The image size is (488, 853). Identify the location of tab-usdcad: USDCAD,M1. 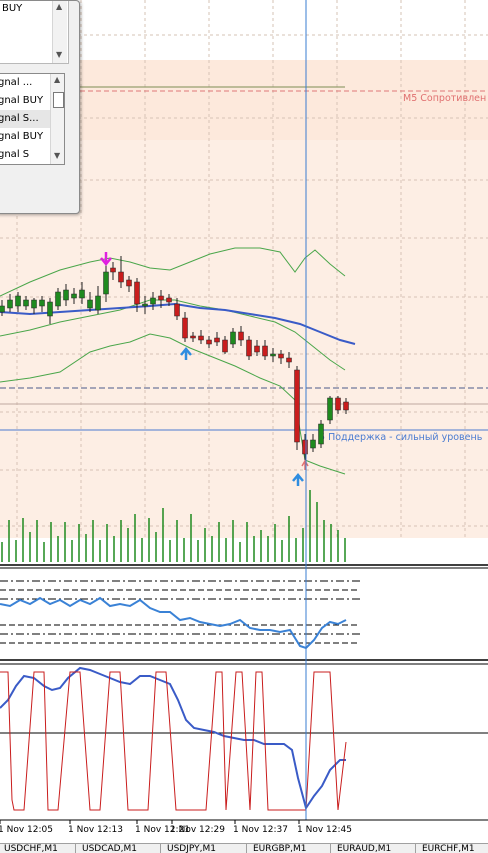
(106, 848).